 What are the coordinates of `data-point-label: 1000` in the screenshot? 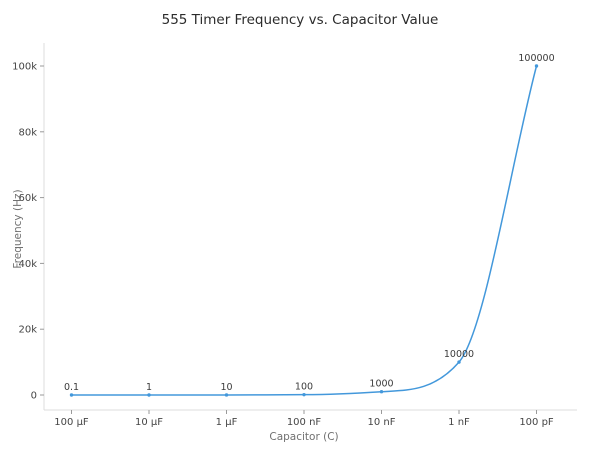 It's located at (381, 384).